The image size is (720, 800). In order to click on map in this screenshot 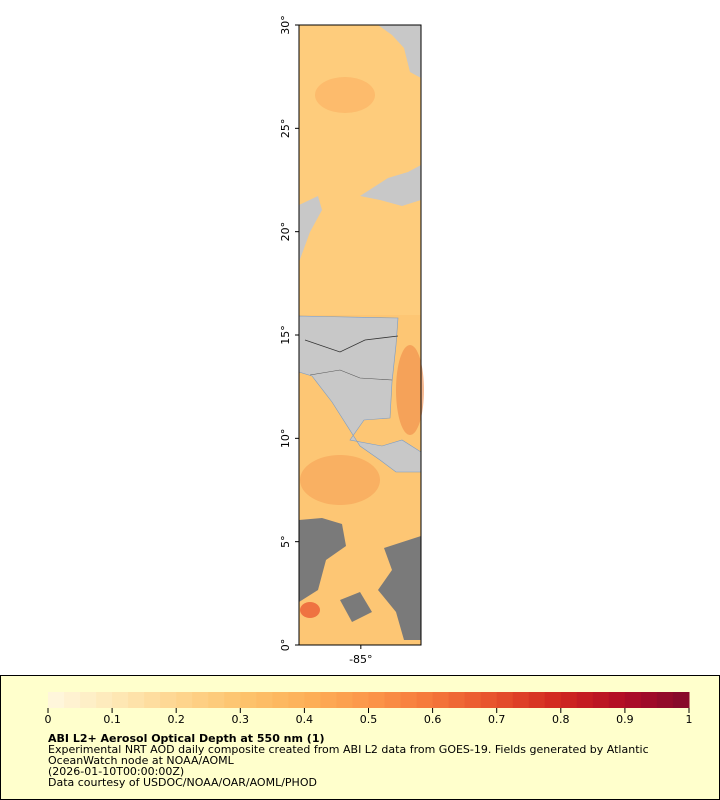, I will do `click(361, 335)`.